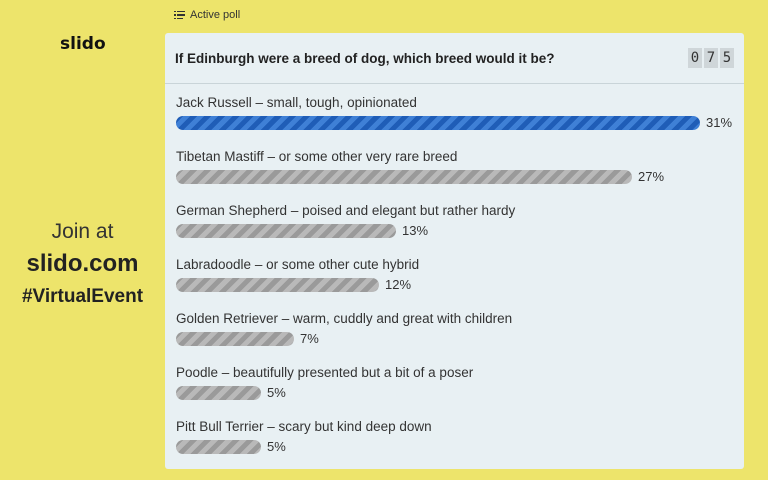 The width and height of the screenshot is (768, 480). I want to click on option-percent: 12%, so click(398, 284).